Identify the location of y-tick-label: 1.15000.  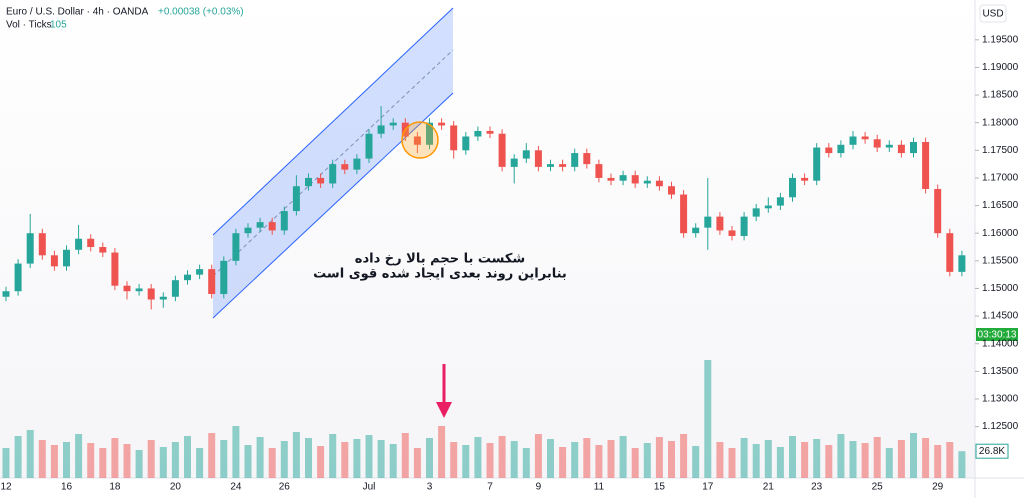
(1000, 288).